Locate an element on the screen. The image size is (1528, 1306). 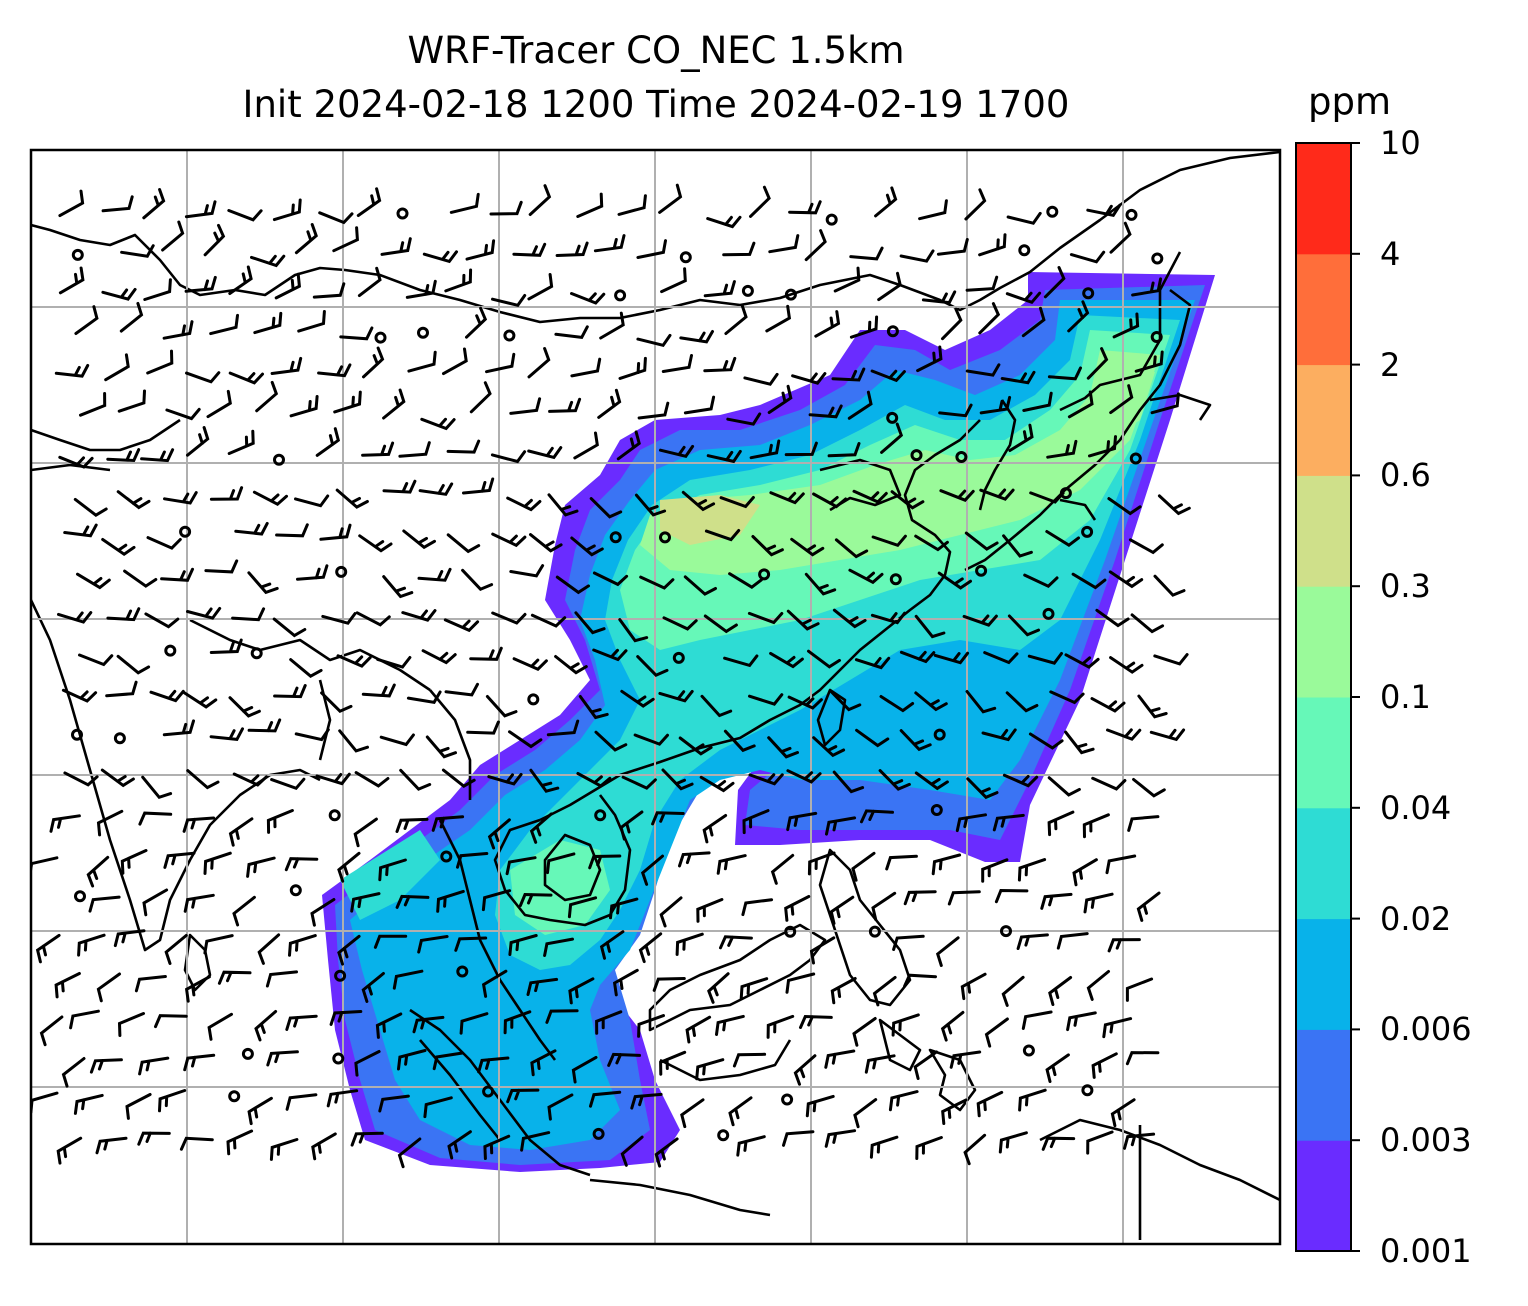
colorbar is located at coordinates (1328, 697).